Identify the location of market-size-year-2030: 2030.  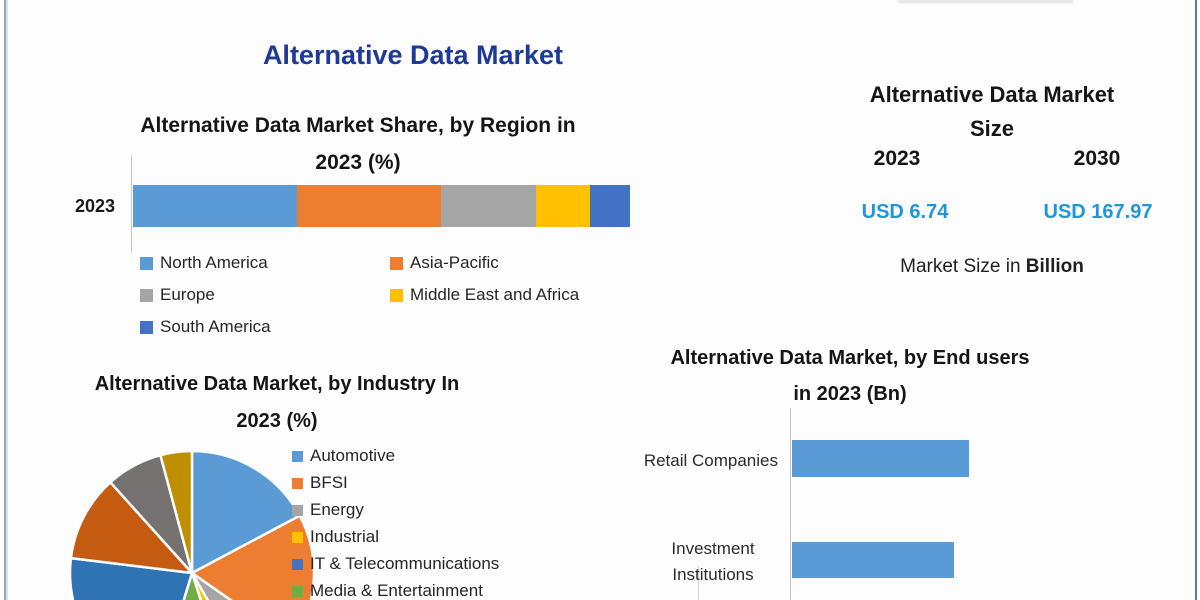
(1097, 158).